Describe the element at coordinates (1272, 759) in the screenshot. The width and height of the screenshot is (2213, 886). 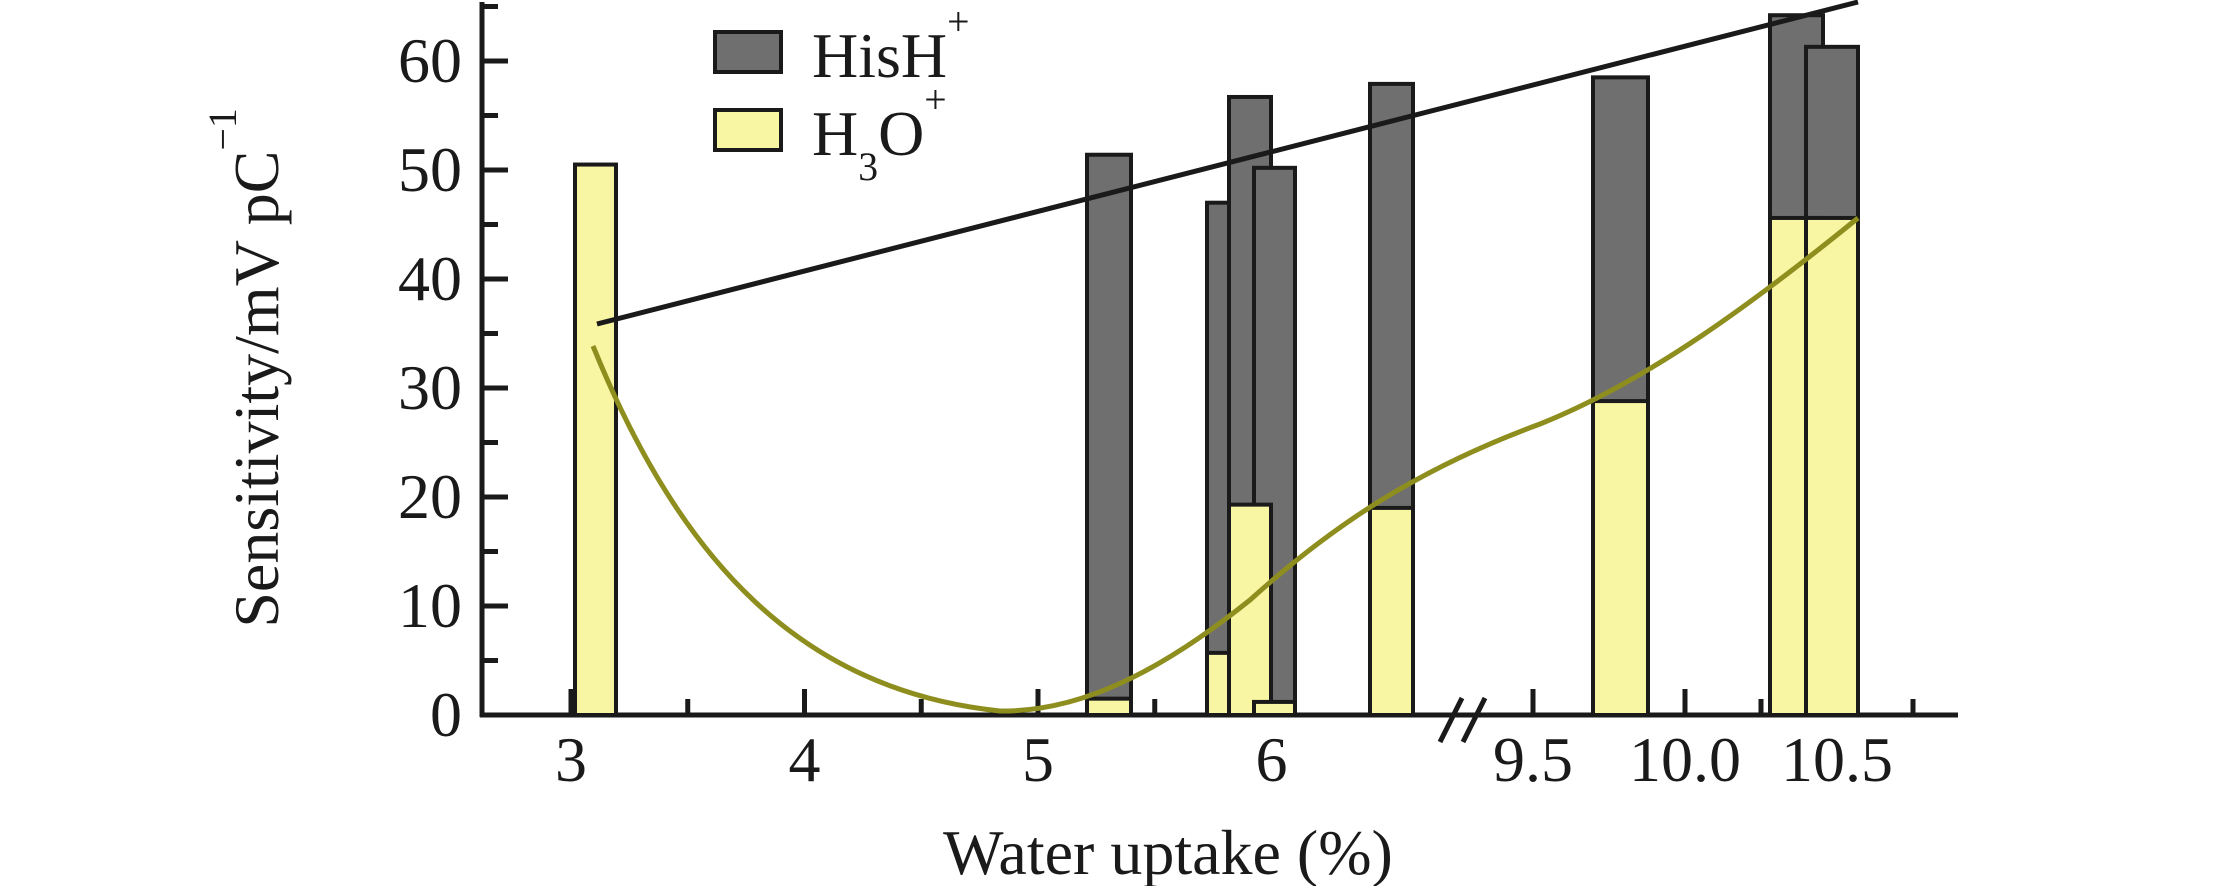
I see `x-tick-label: 6` at that location.